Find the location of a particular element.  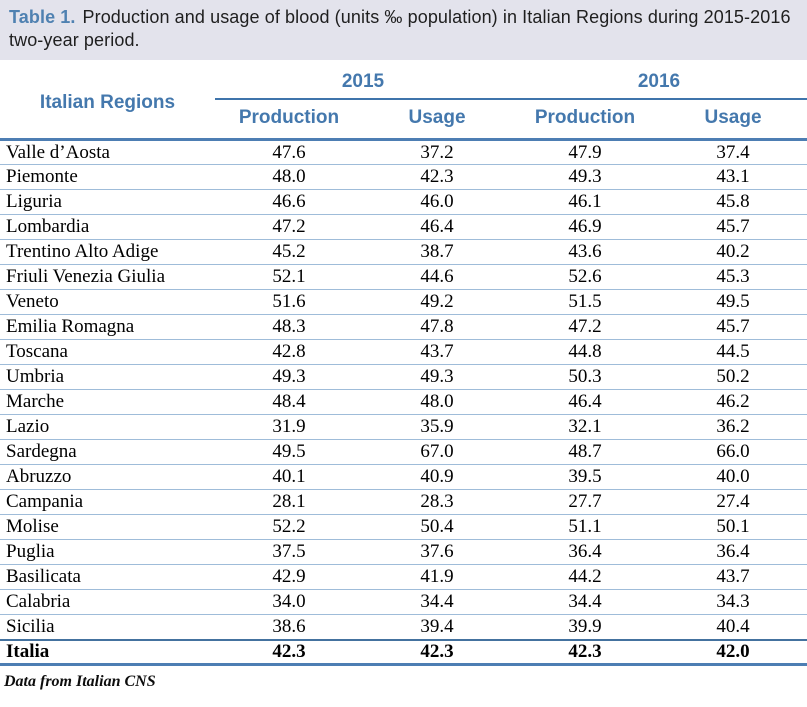

table-row: Friuli Venezia Giulia 52.1 44.6 52.6 45.3 is located at coordinates (403, 277).